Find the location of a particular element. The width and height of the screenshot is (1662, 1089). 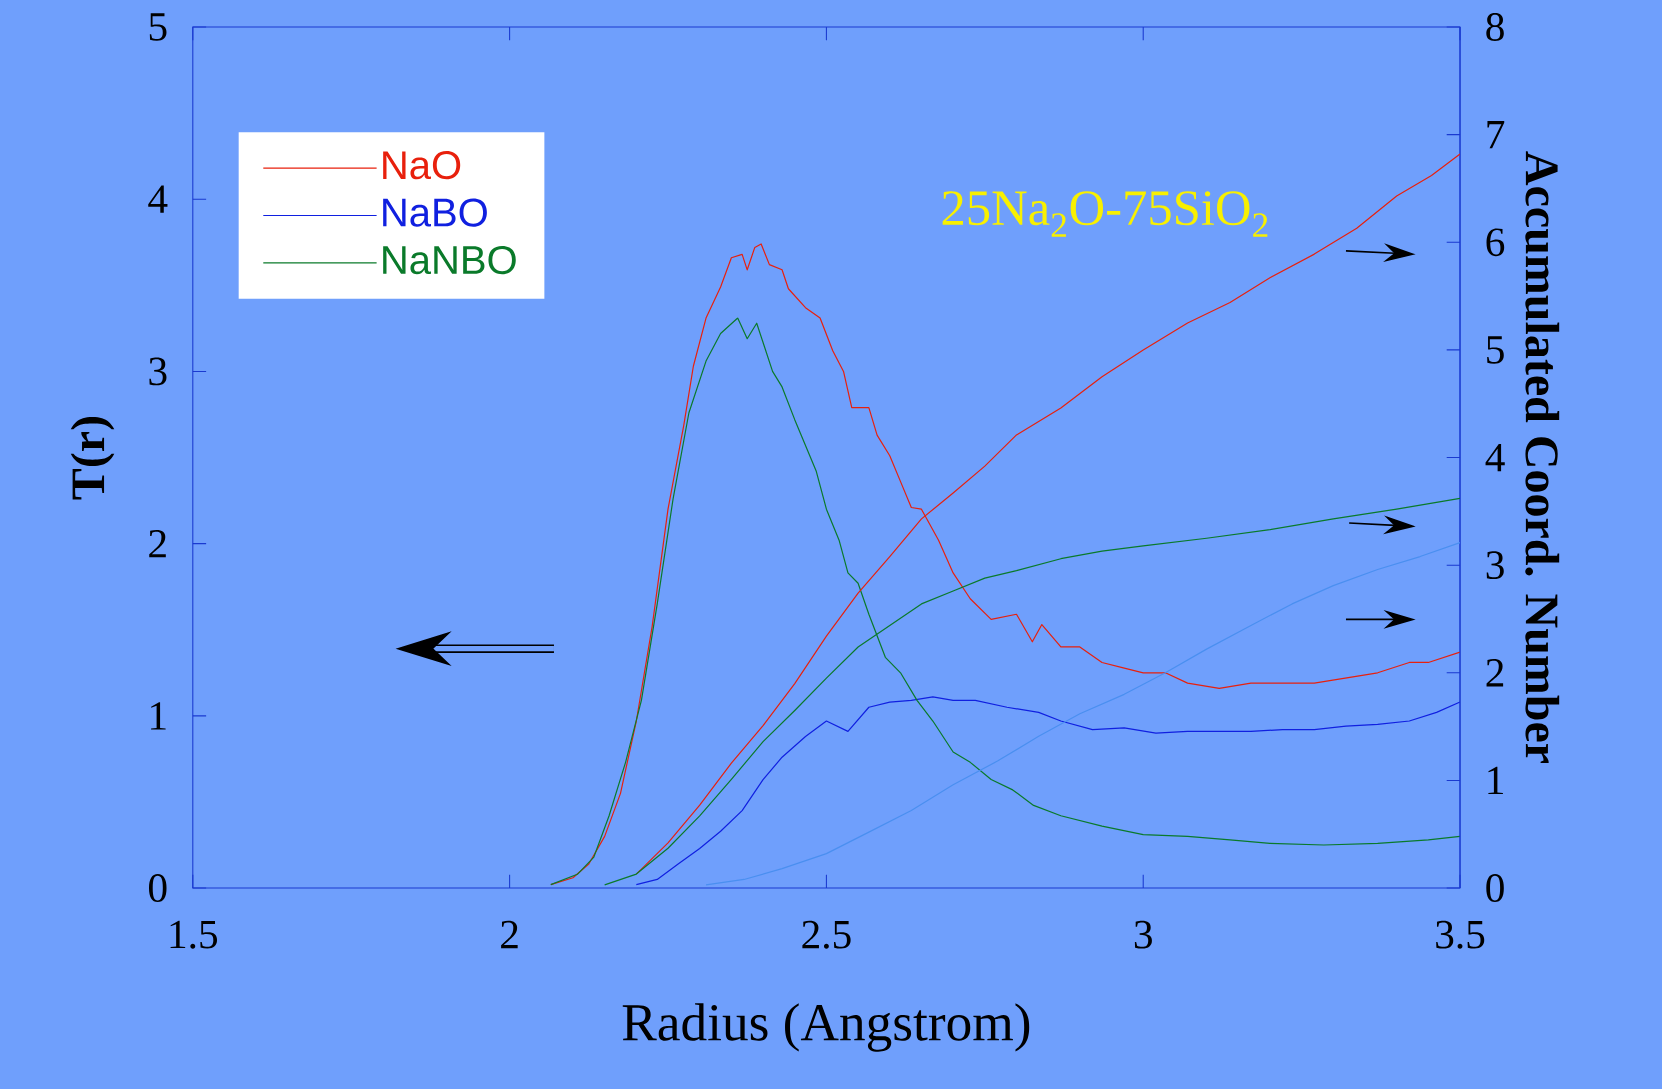

y-tick-label: 4 is located at coordinates (158, 199).